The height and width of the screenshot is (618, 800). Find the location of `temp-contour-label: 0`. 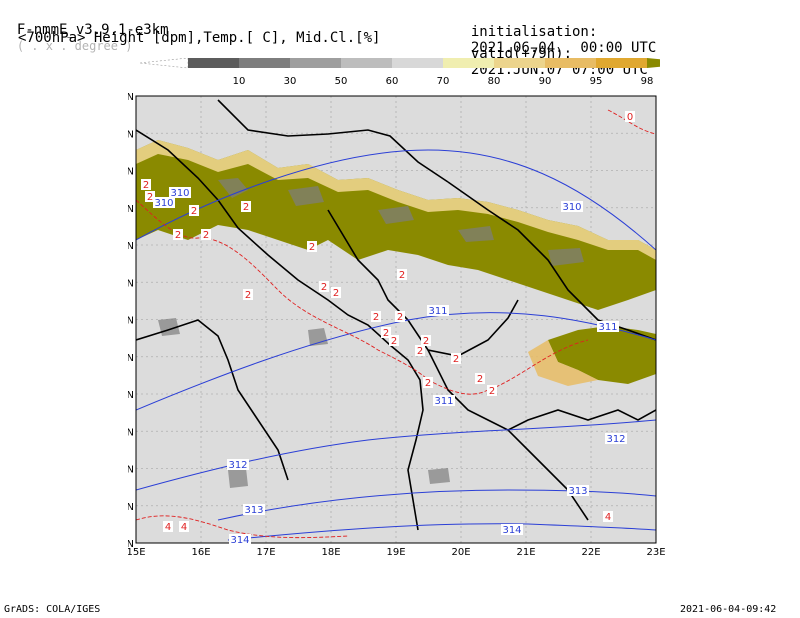

temp-contour-label: 0 is located at coordinates (630, 117).